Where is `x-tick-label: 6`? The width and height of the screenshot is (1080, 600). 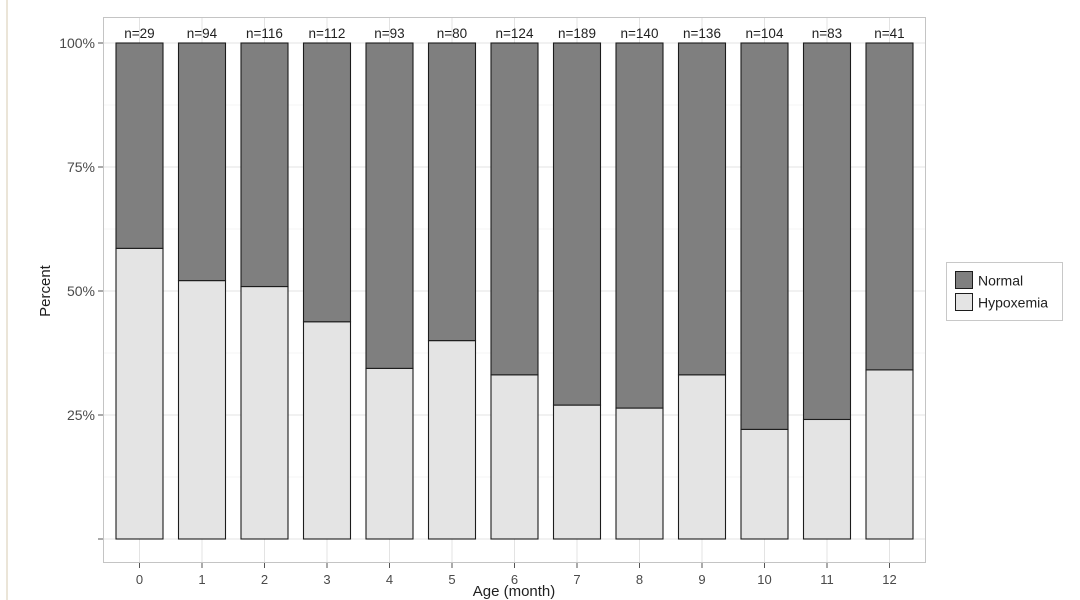
x-tick-label: 6 is located at coordinates (514, 579).